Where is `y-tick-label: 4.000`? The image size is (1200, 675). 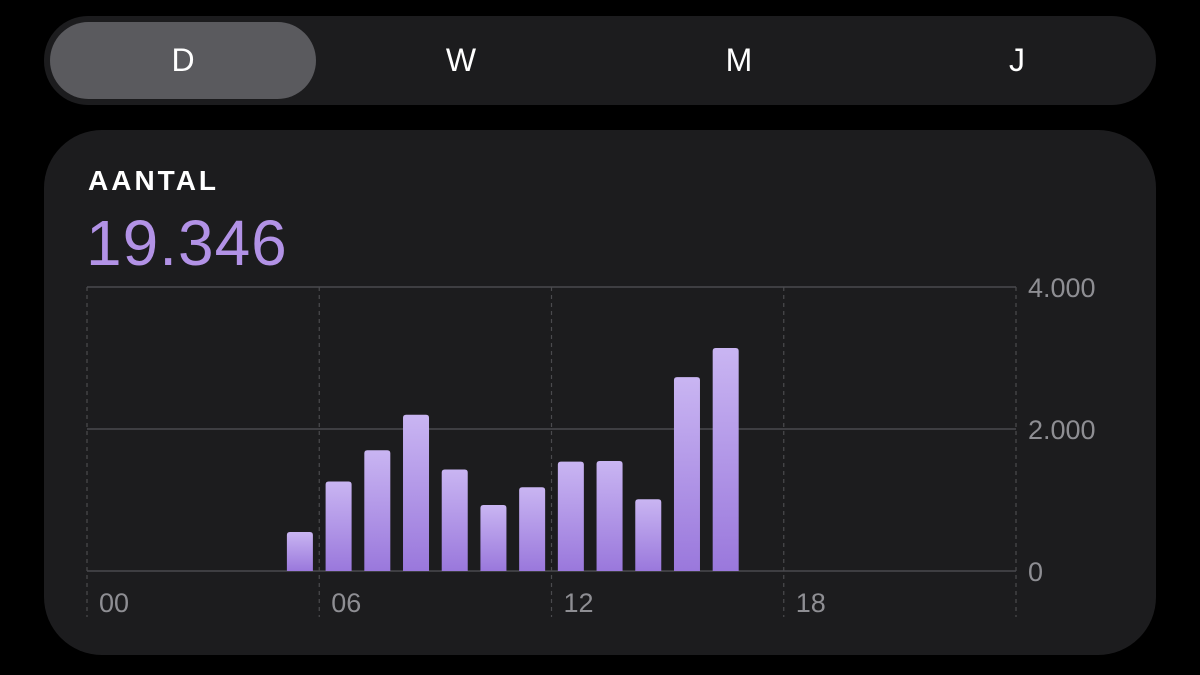
y-tick-label: 4.000 is located at coordinates (1062, 288).